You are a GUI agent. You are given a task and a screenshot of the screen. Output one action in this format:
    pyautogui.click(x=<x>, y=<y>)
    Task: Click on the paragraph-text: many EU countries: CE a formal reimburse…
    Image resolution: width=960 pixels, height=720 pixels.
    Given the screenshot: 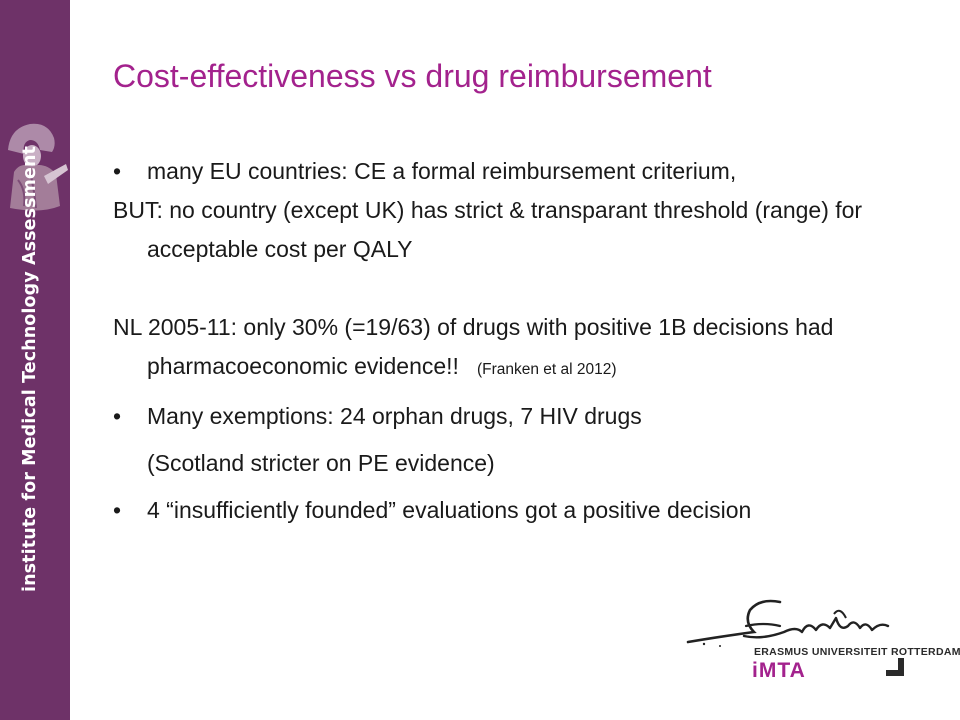 What is the action you would take?
    pyautogui.click(x=442, y=171)
    